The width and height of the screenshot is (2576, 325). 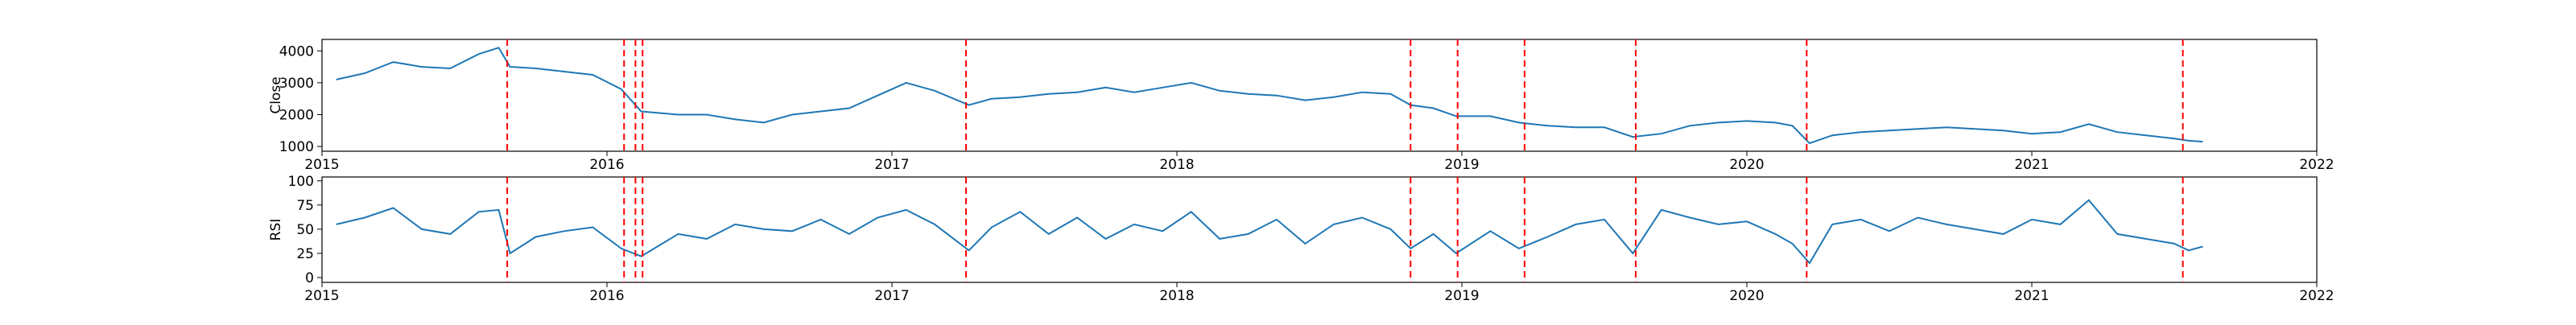 What do you see at coordinates (276, 230) in the screenshot?
I see `y-axis-label: RSI` at bounding box center [276, 230].